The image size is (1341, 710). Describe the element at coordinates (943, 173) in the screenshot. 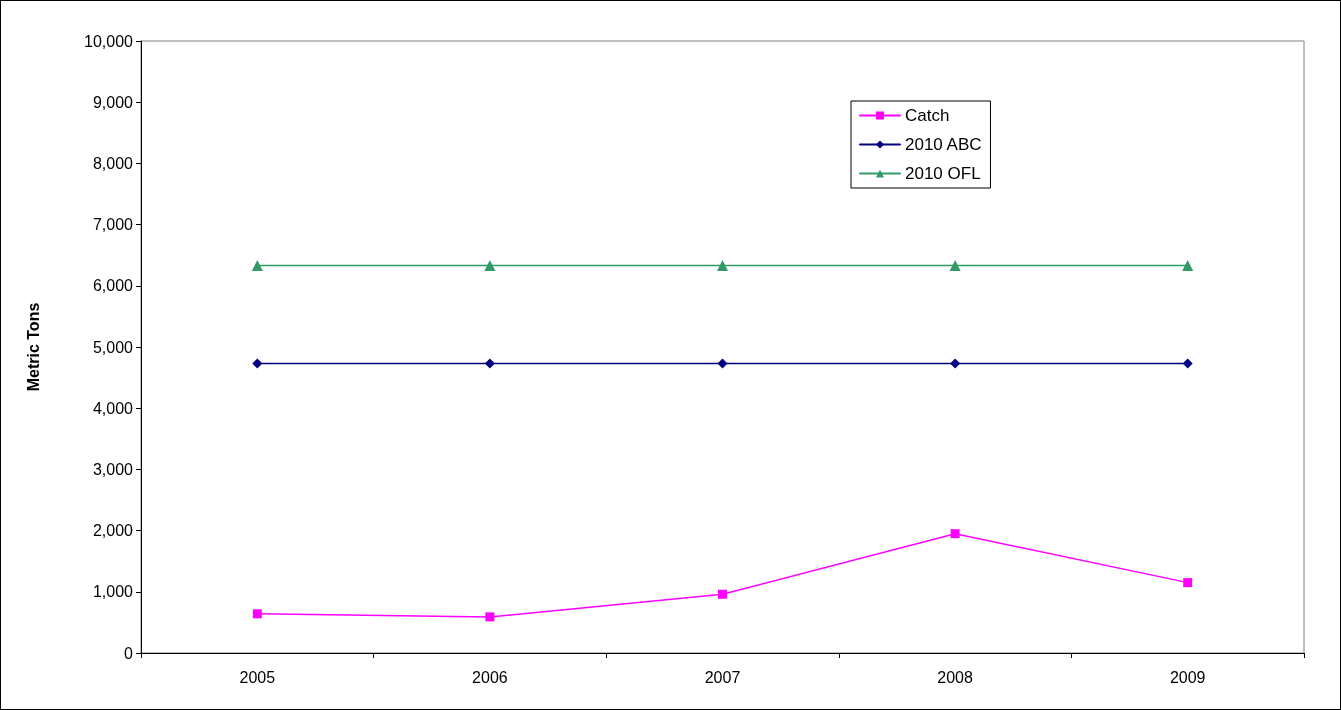

I see `legend-label: 2010 OFL` at that location.